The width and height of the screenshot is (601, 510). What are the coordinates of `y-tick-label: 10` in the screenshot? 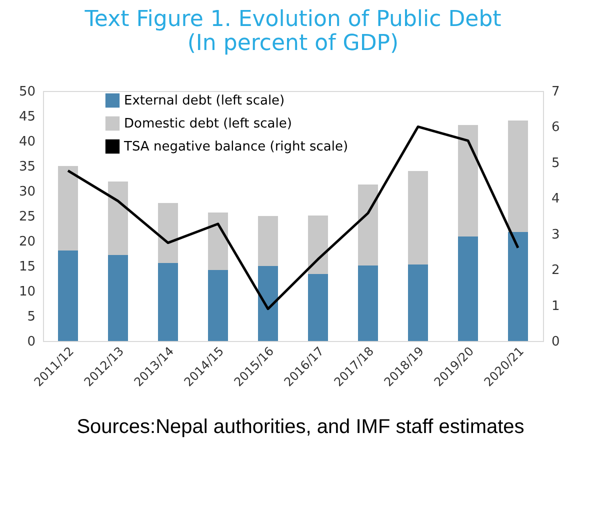 It's located at (27, 292).